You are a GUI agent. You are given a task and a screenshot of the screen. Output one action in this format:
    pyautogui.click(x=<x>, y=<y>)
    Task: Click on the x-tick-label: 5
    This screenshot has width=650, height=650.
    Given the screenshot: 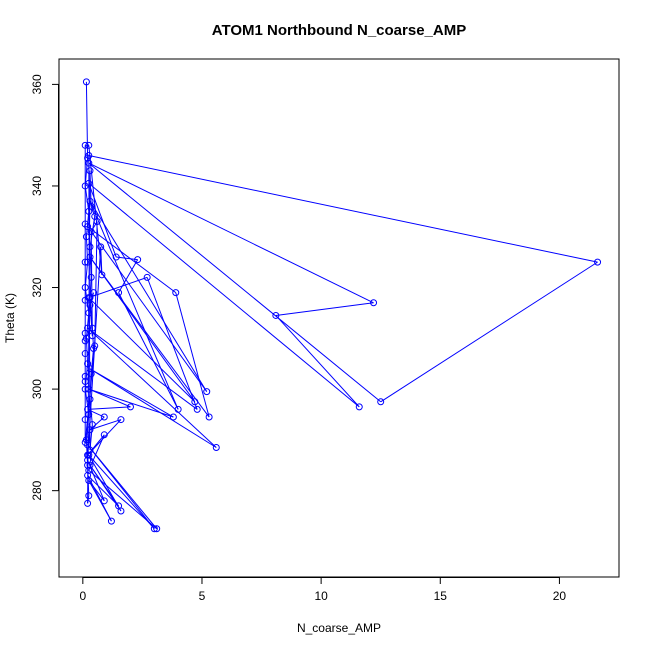 What is the action you would take?
    pyautogui.click(x=202, y=596)
    